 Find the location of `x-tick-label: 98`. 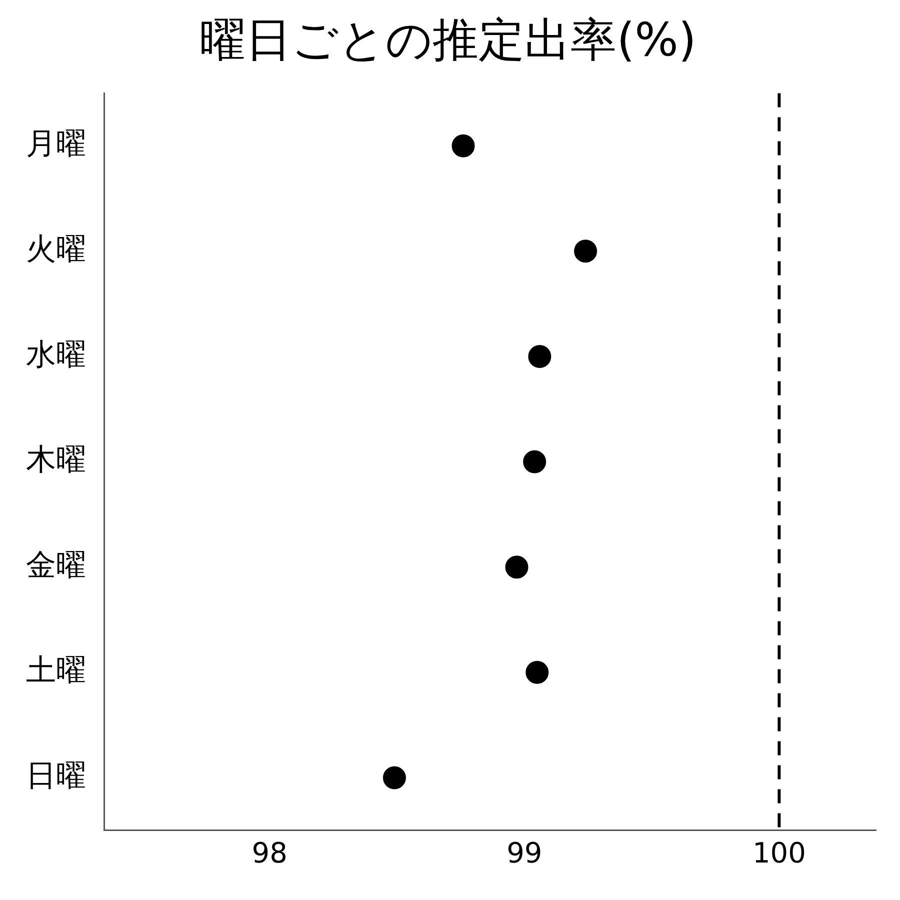

x-tick-label: 98 is located at coordinates (270, 853).